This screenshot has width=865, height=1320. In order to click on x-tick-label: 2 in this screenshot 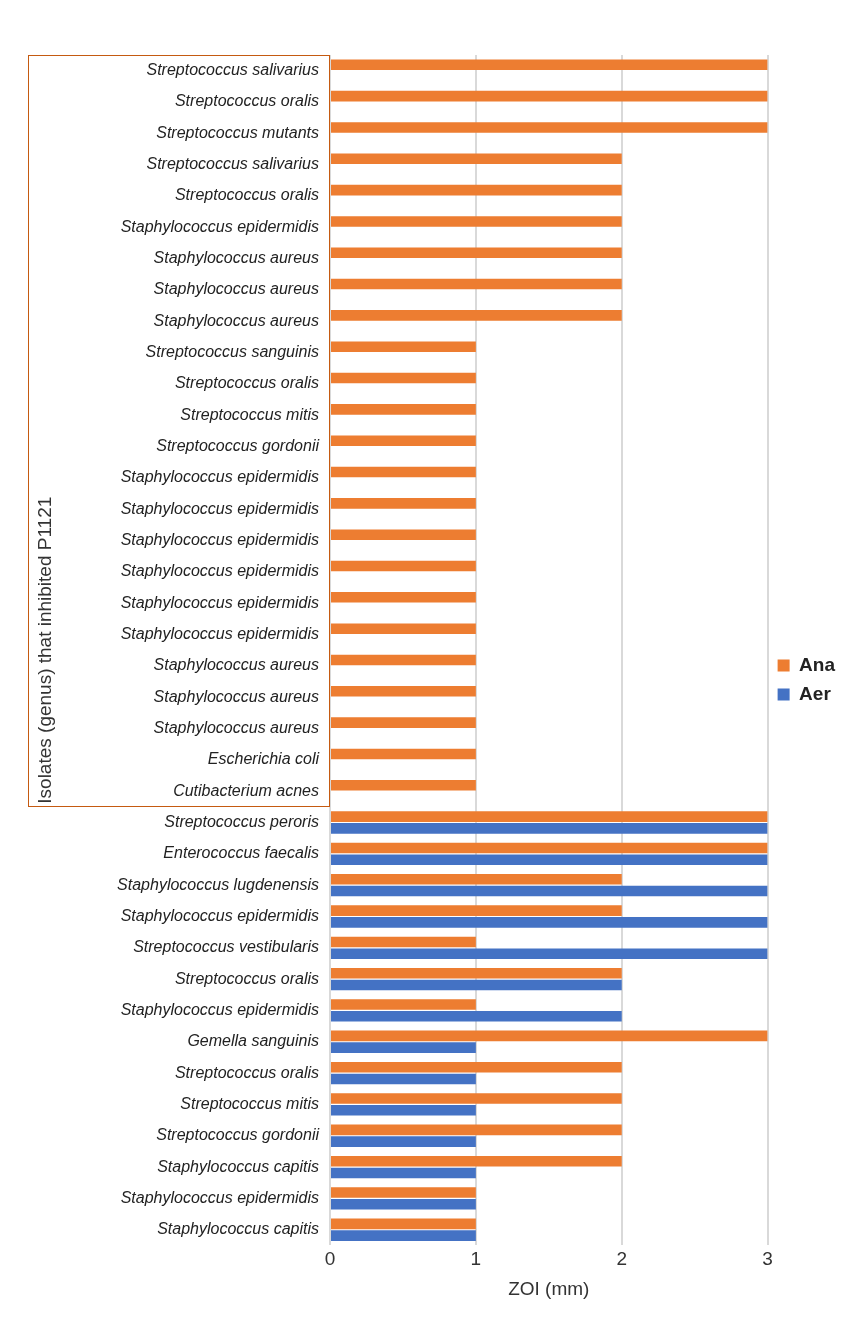, I will do `click(622, 1259)`.